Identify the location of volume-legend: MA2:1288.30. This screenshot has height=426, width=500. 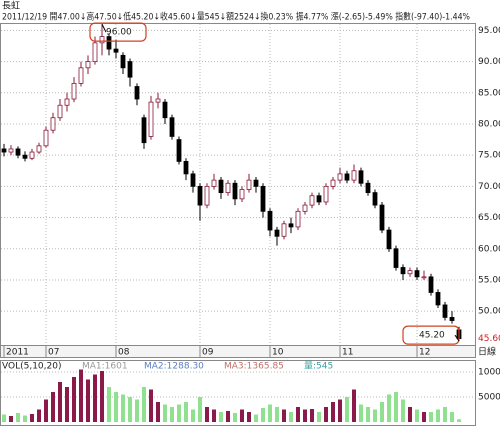
(174, 367).